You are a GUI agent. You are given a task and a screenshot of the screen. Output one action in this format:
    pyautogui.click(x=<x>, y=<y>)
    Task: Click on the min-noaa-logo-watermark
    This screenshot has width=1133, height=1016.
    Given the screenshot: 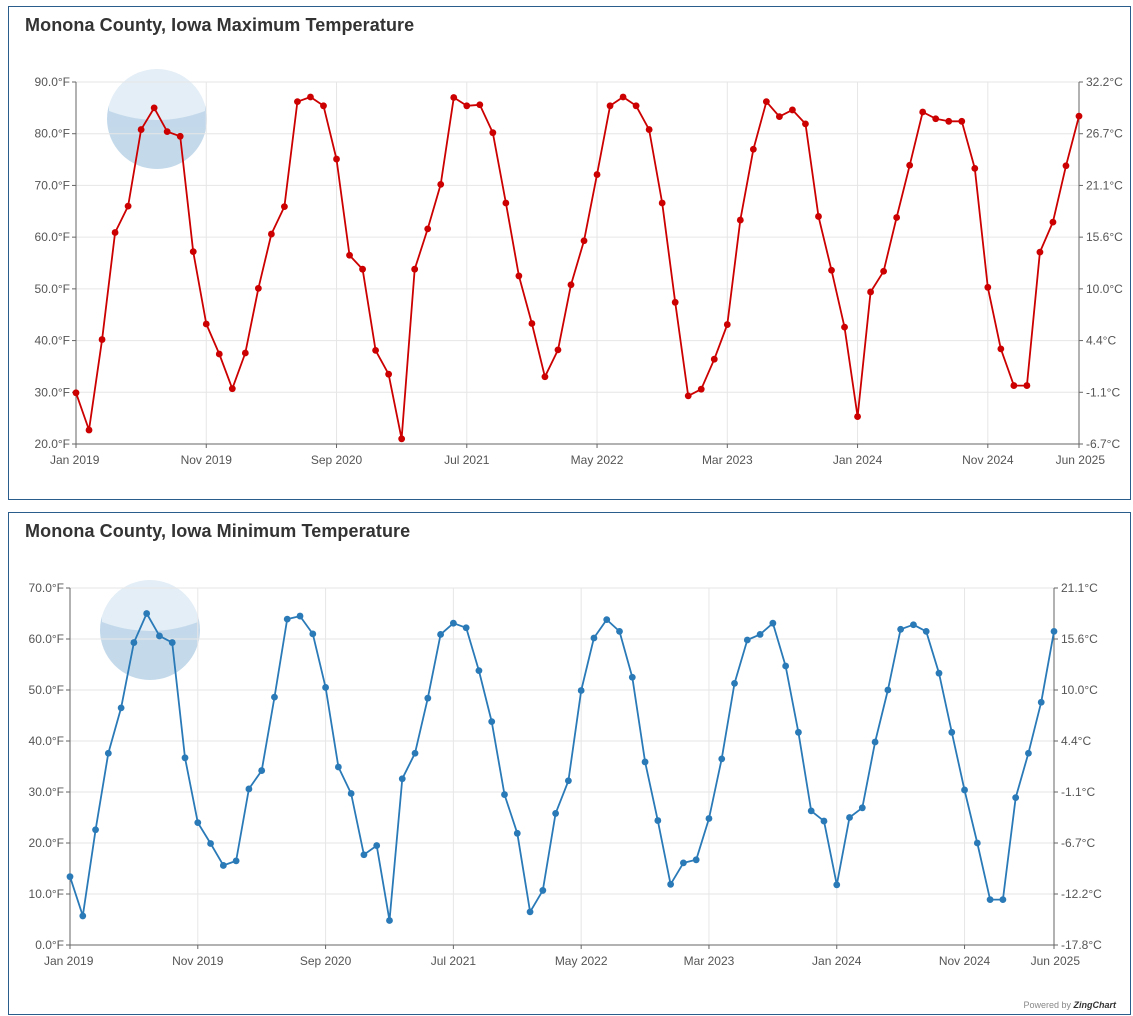 What is the action you would take?
    pyautogui.click(x=150, y=629)
    